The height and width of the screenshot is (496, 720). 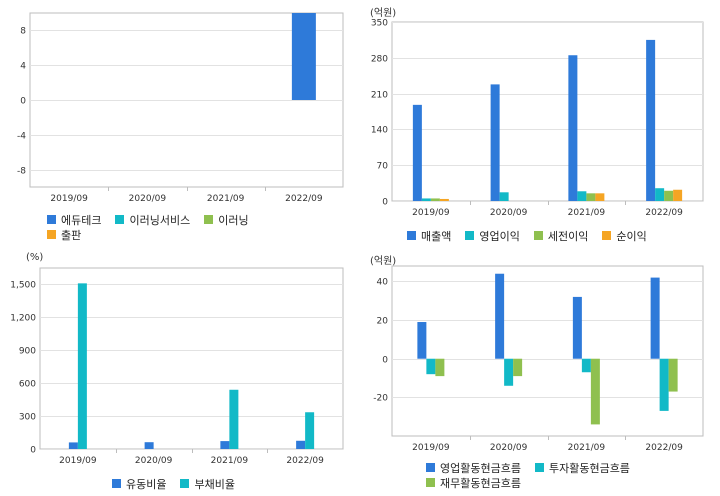 I want to click on income-xtick-label: 2022/09, so click(x=664, y=213).